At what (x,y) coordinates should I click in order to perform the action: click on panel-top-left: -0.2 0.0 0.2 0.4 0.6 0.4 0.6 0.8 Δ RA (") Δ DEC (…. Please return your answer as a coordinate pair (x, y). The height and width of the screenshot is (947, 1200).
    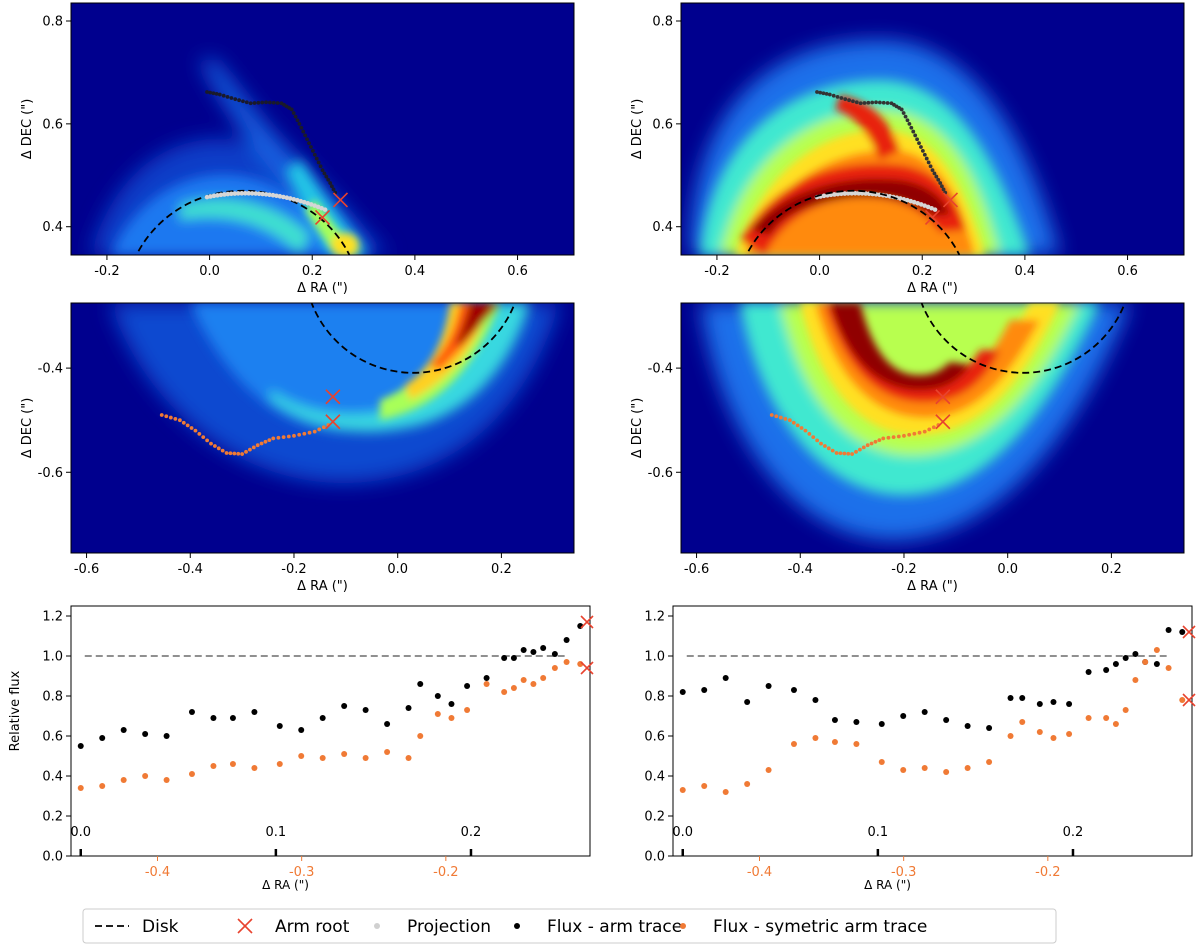
    Looking at the image, I should click on (297, 149).